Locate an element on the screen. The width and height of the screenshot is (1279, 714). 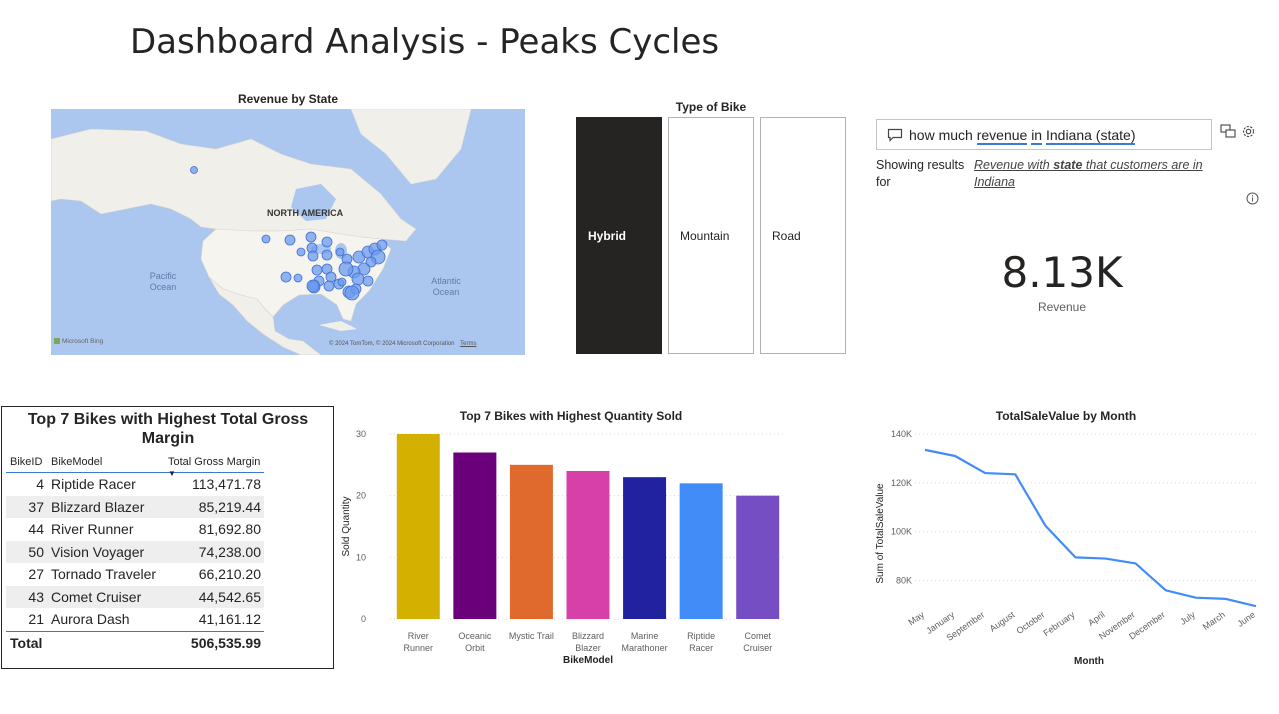
info-icon is located at coordinates (1252, 198).